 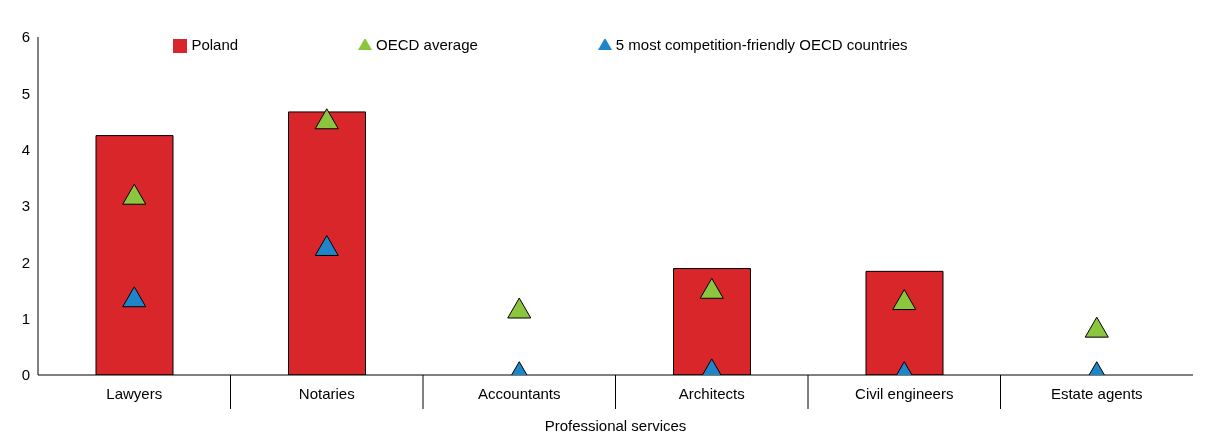 I want to click on legend-label: OECD average, so click(x=427, y=44).